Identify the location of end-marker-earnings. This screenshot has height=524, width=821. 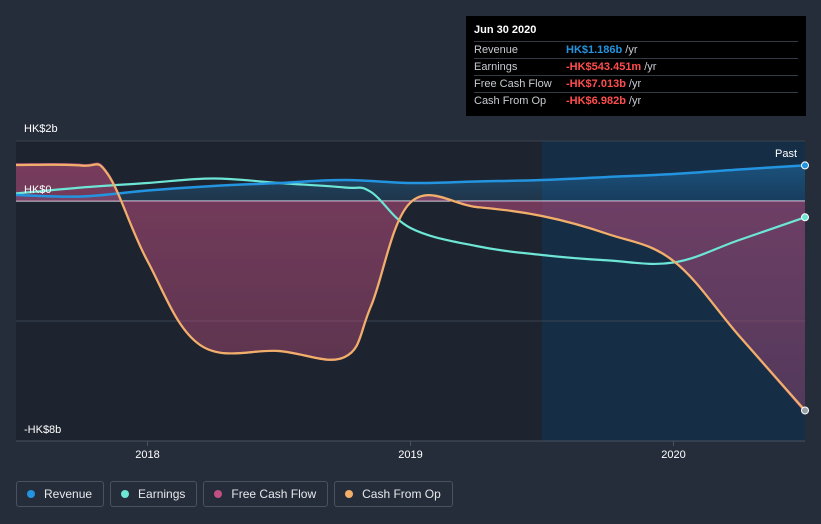
(805, 217).